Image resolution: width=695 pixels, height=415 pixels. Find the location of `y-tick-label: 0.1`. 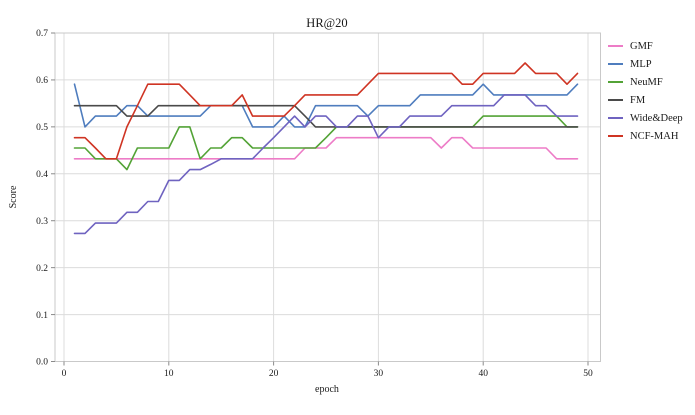

y-tick-label: 0.1 is located at coordinates (42, 316).